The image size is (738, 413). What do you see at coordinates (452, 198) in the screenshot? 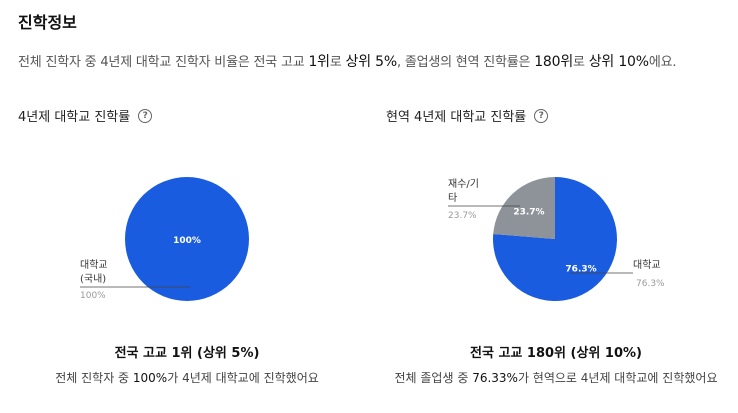
I see `slice-label: 타` at bounding box center [452, 198].